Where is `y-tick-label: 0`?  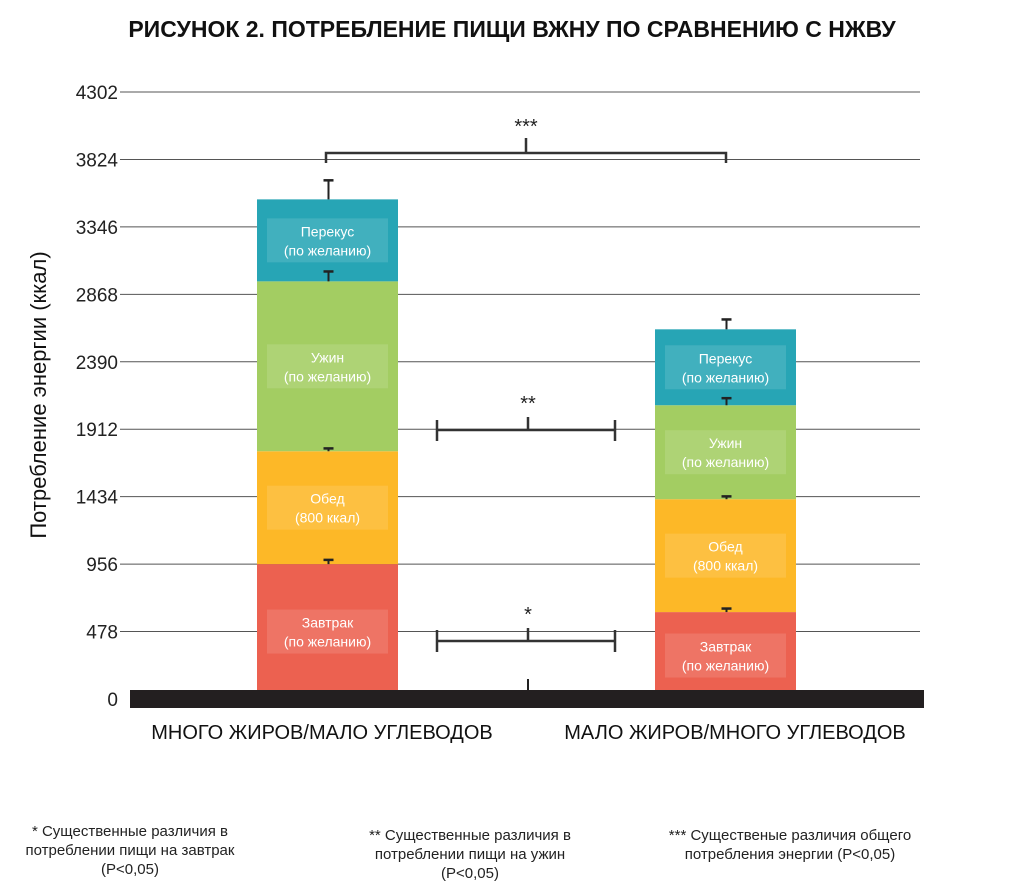 y-tick-label: 0 is located at coordinates (112, 700).